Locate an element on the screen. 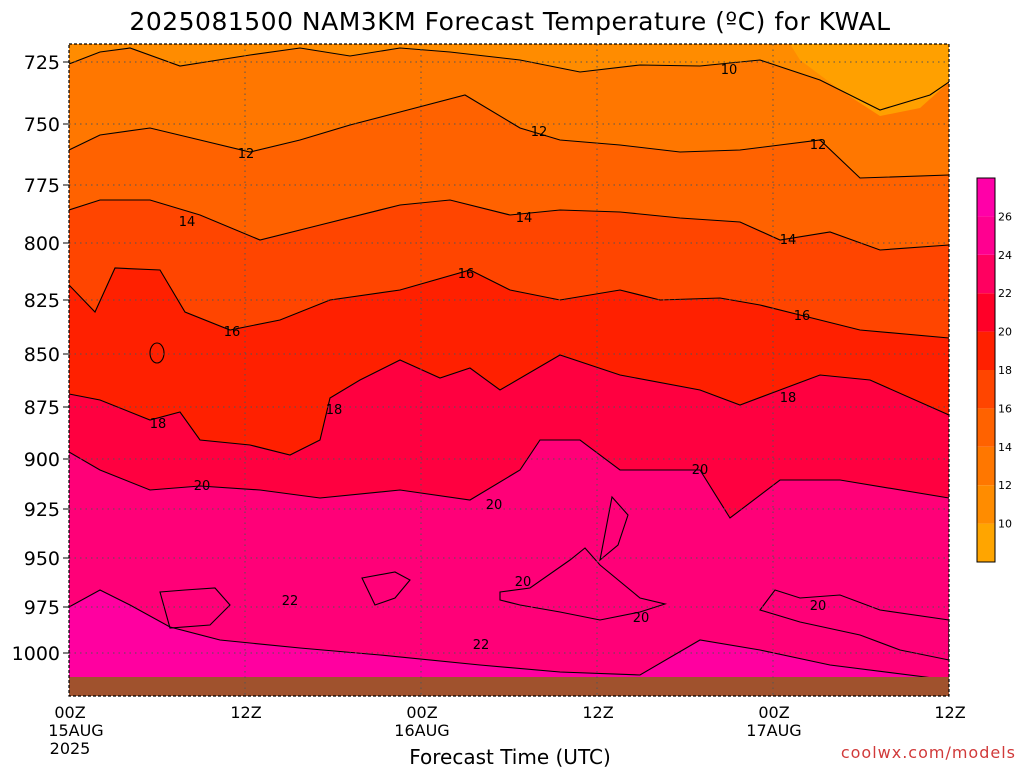 The image size is (1024, 768). x-tick-sublabel: 16AUG is located at coordinates (421, 730).